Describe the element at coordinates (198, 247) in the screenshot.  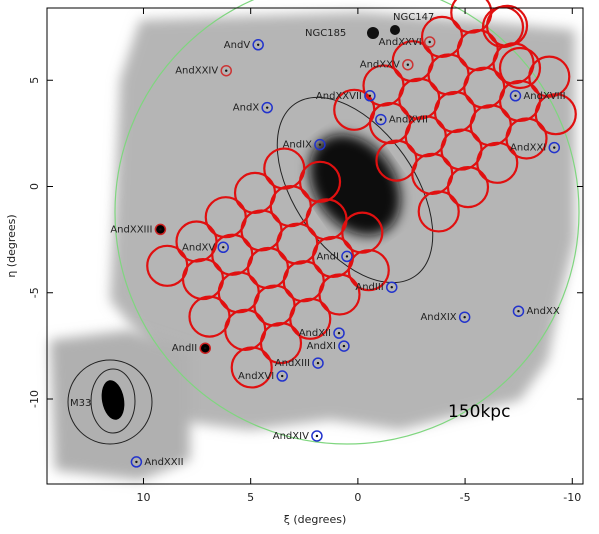
I see `satellite-label: AndXV` at that location.